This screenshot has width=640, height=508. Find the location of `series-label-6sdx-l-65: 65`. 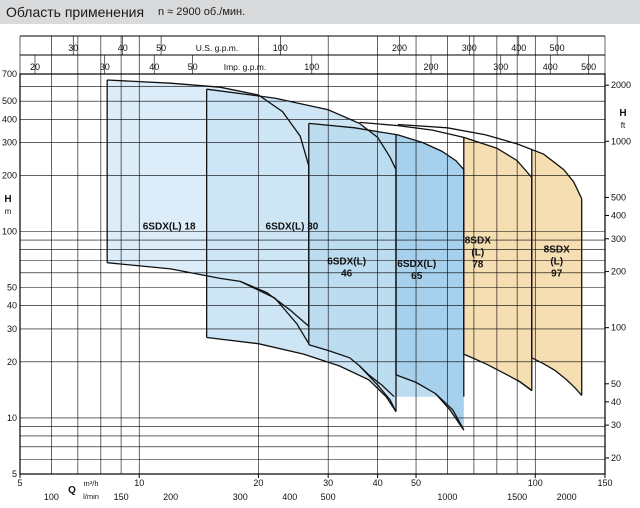

series-label-6sdx-l-65: 65 is located at coordinates (417, 276).